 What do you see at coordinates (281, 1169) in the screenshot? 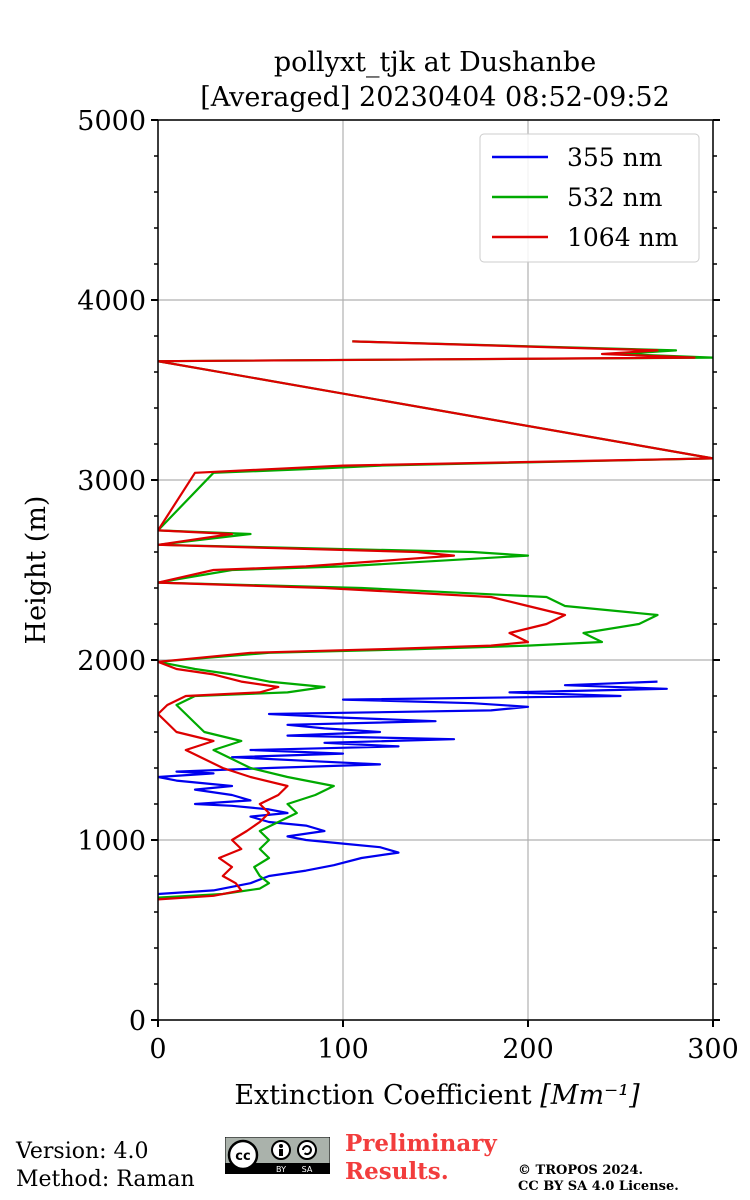
I see `by-badge-text: BY` at bounding box center [281, 1169].